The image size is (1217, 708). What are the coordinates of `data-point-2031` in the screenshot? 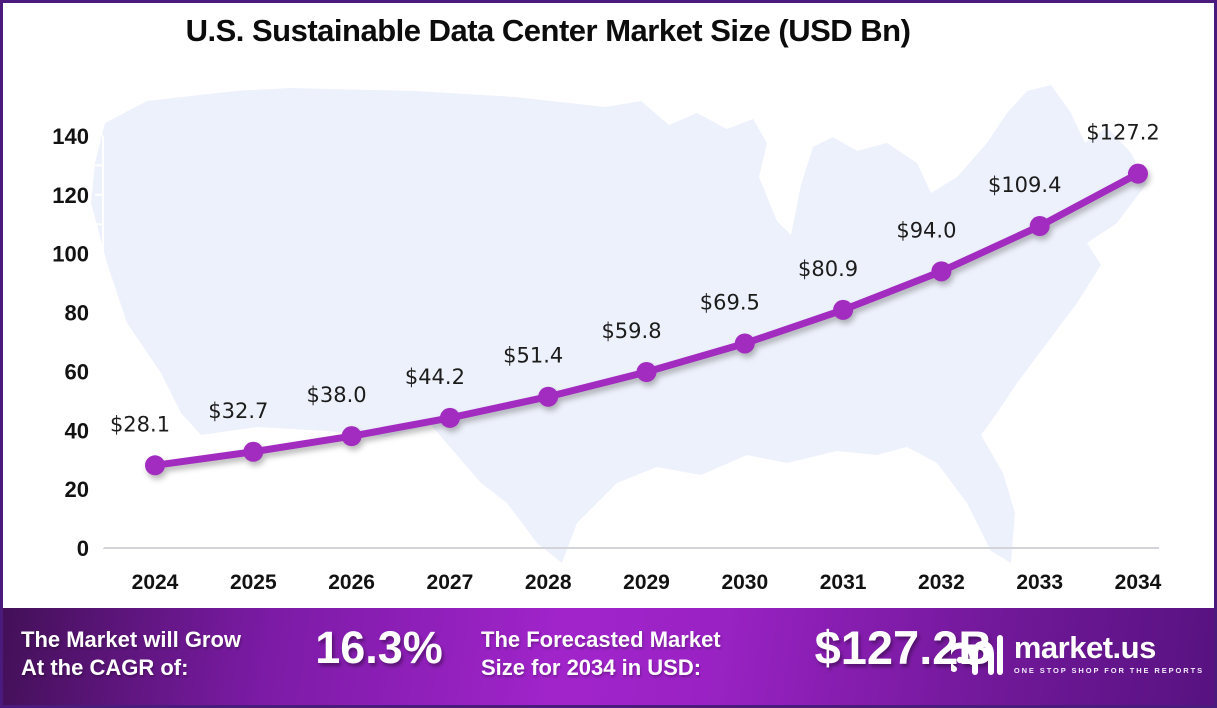 It's located at (843, 309).